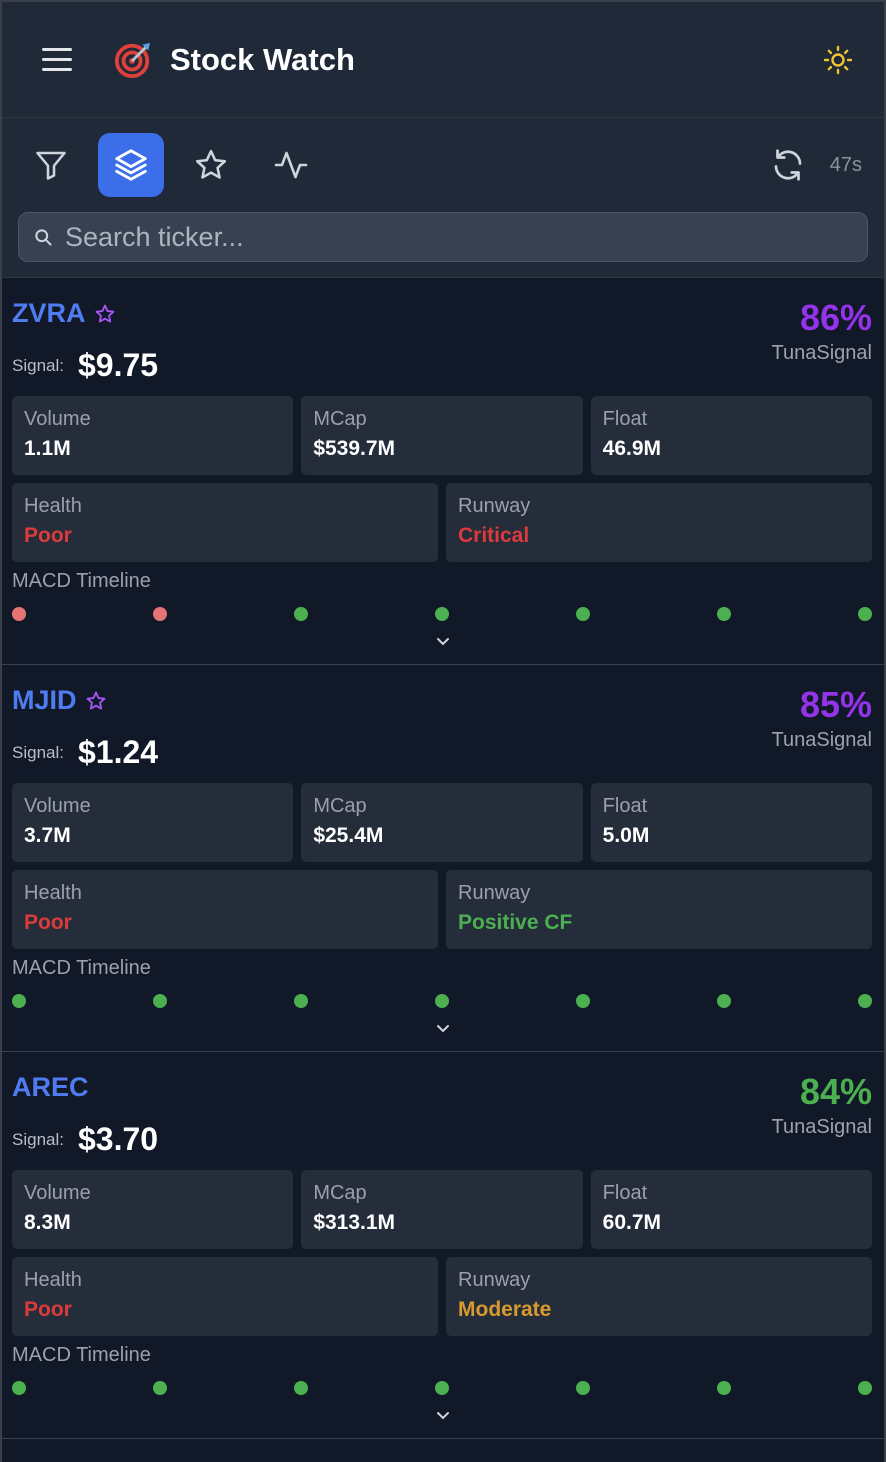 This screenshot has width=886, height=1462. I want to click on signal-price: $3.70, so click(118, 1139).